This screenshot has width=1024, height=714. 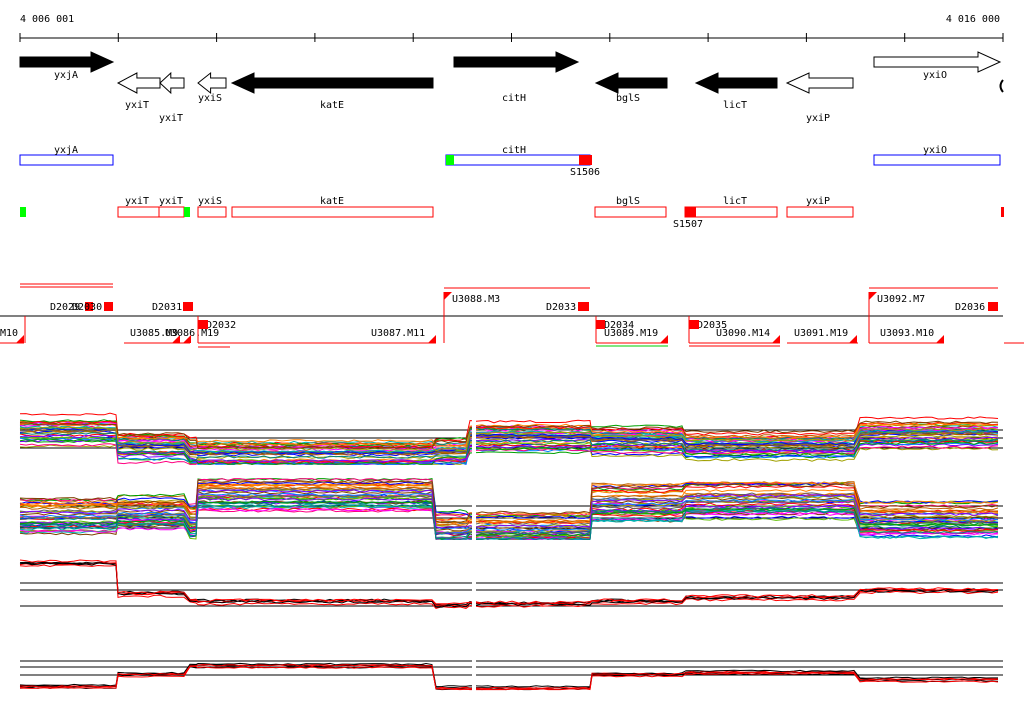 I want to click on feature-label-U3090.M14: U3090.M14, so click(x=743, y=333).